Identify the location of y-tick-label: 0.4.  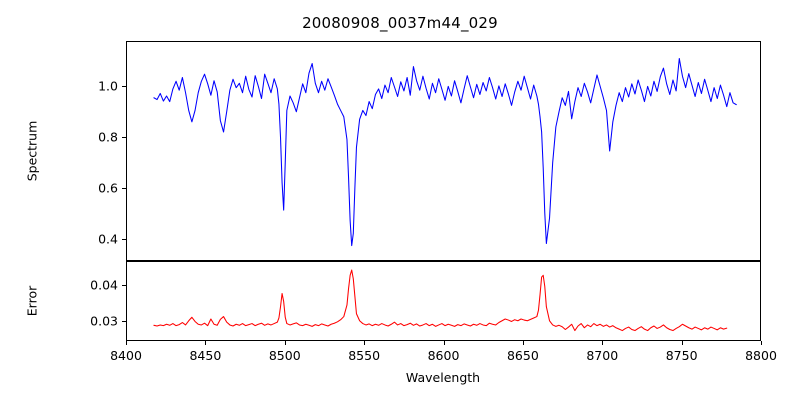
(108, 239).